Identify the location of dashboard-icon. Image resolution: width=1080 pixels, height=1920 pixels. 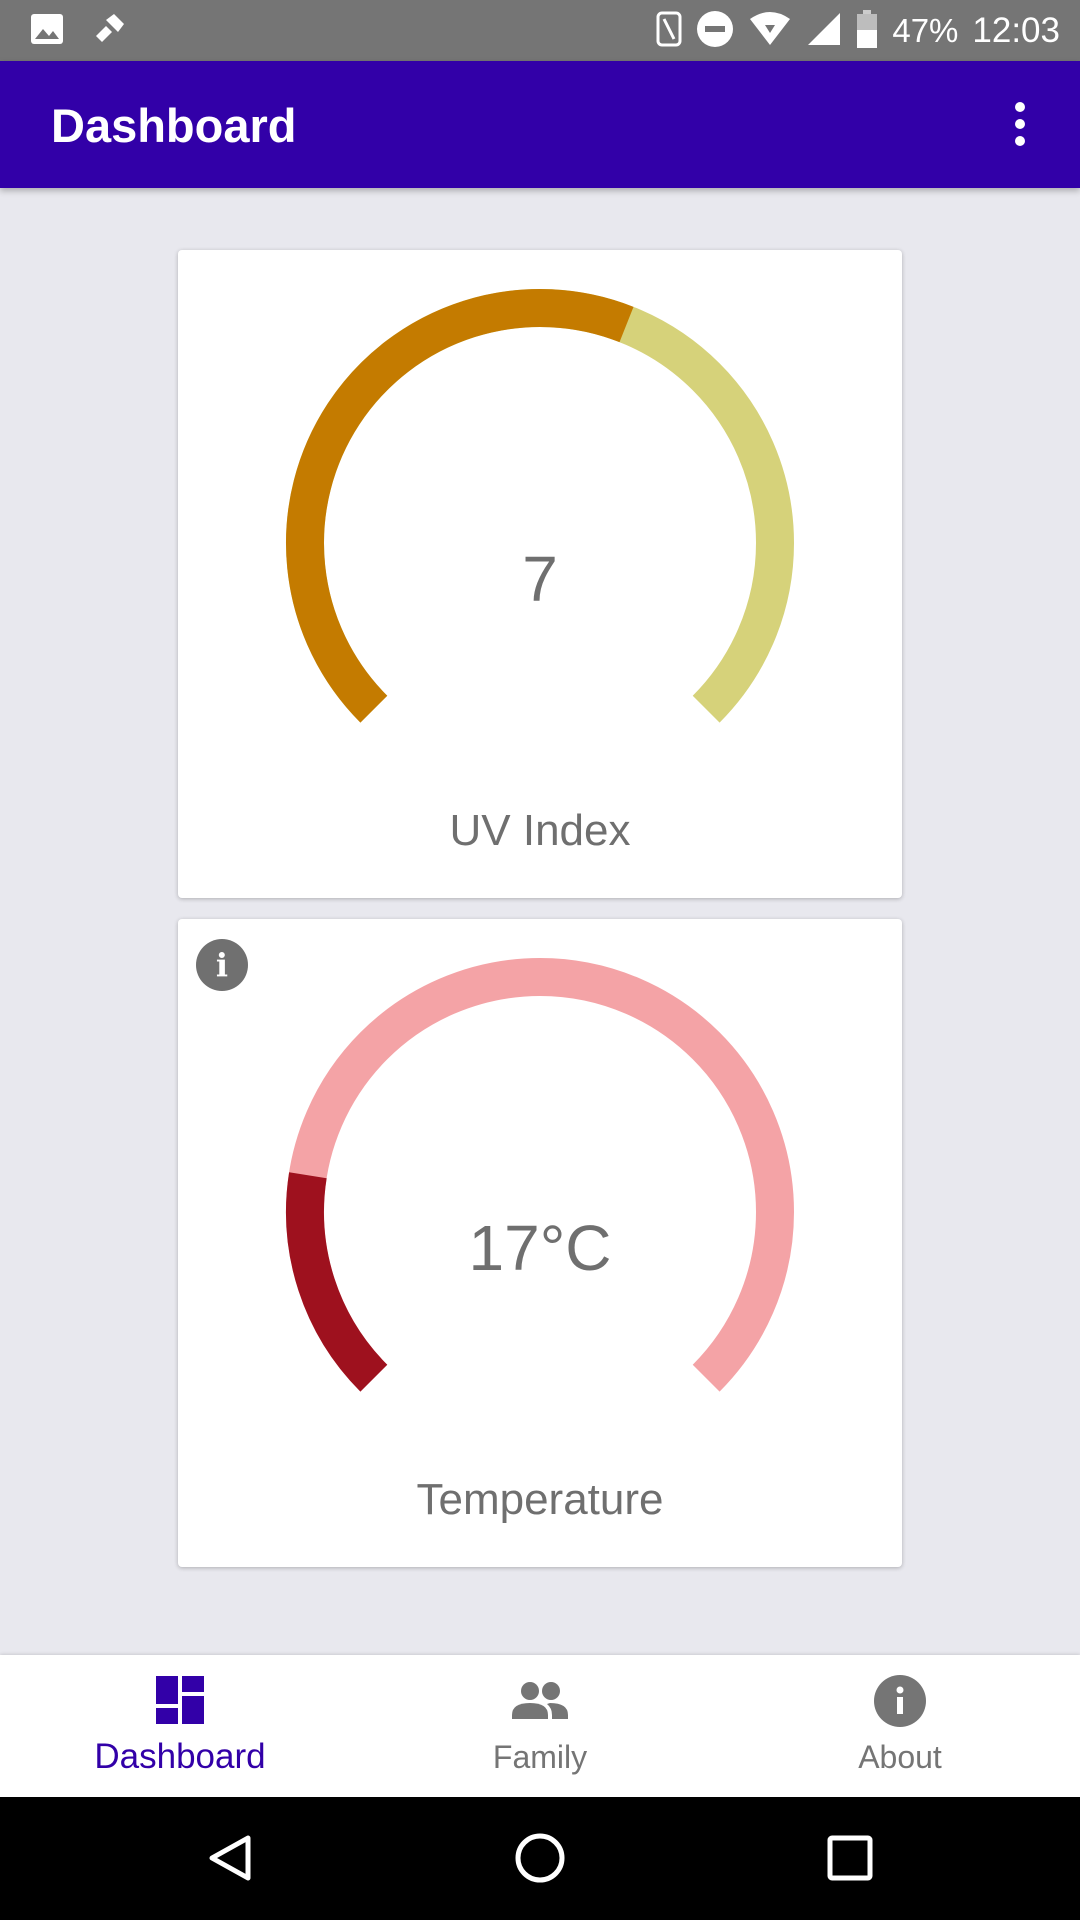
(180, 1700).